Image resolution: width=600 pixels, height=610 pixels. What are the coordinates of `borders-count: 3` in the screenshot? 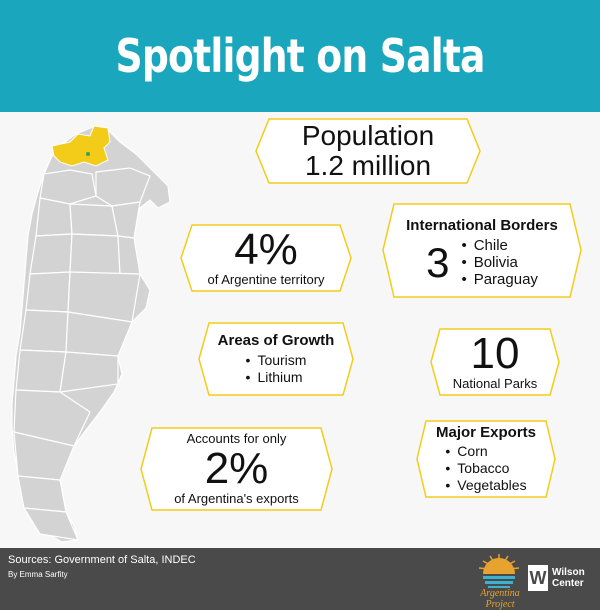 It's located at (438, 262).